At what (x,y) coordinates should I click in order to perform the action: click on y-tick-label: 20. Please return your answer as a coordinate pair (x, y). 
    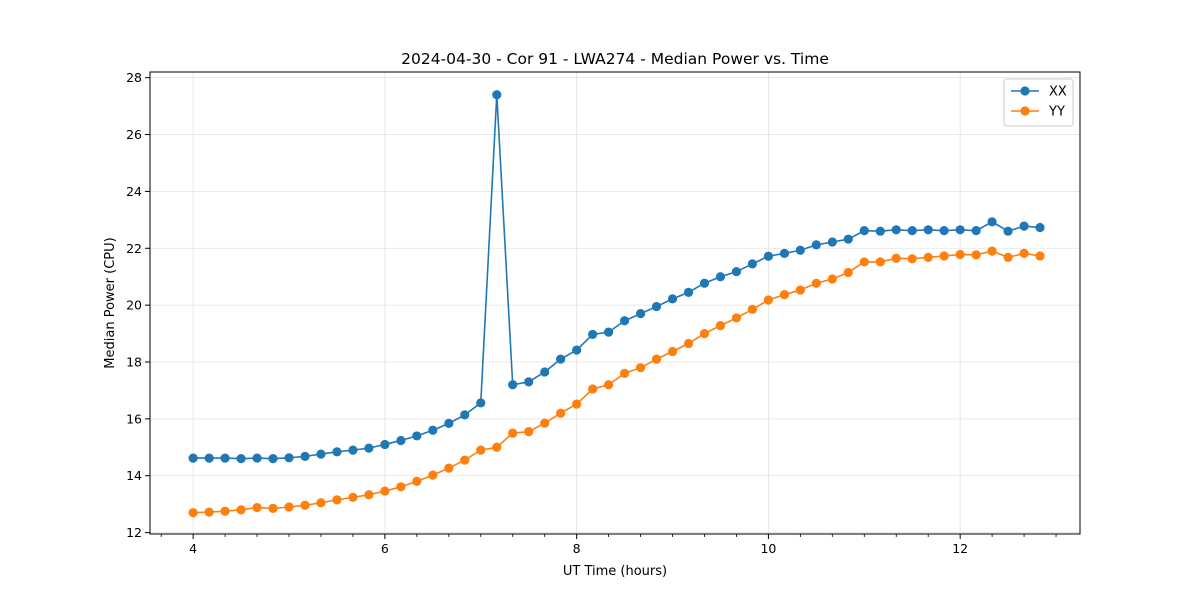
    Looking at the image, I should click on (134, 305).